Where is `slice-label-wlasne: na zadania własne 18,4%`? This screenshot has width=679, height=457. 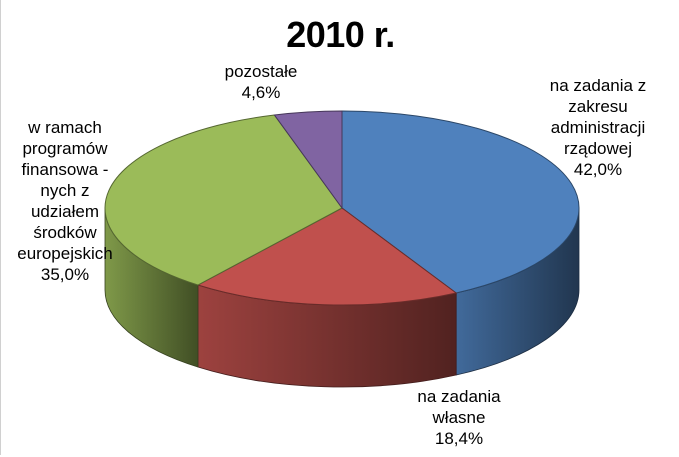 slice-label-wlasne: na zadania własne 18,4% is located at coordinates (459, 417).